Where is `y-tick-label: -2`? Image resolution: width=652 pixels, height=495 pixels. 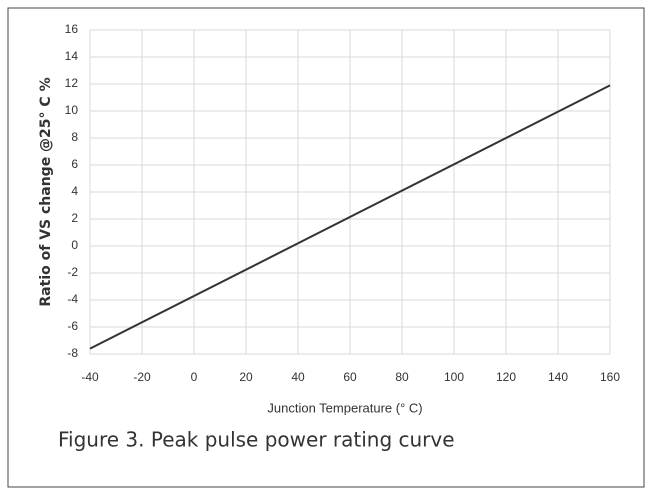
y-tick-label: -2 is located at coordinates (72, 272).